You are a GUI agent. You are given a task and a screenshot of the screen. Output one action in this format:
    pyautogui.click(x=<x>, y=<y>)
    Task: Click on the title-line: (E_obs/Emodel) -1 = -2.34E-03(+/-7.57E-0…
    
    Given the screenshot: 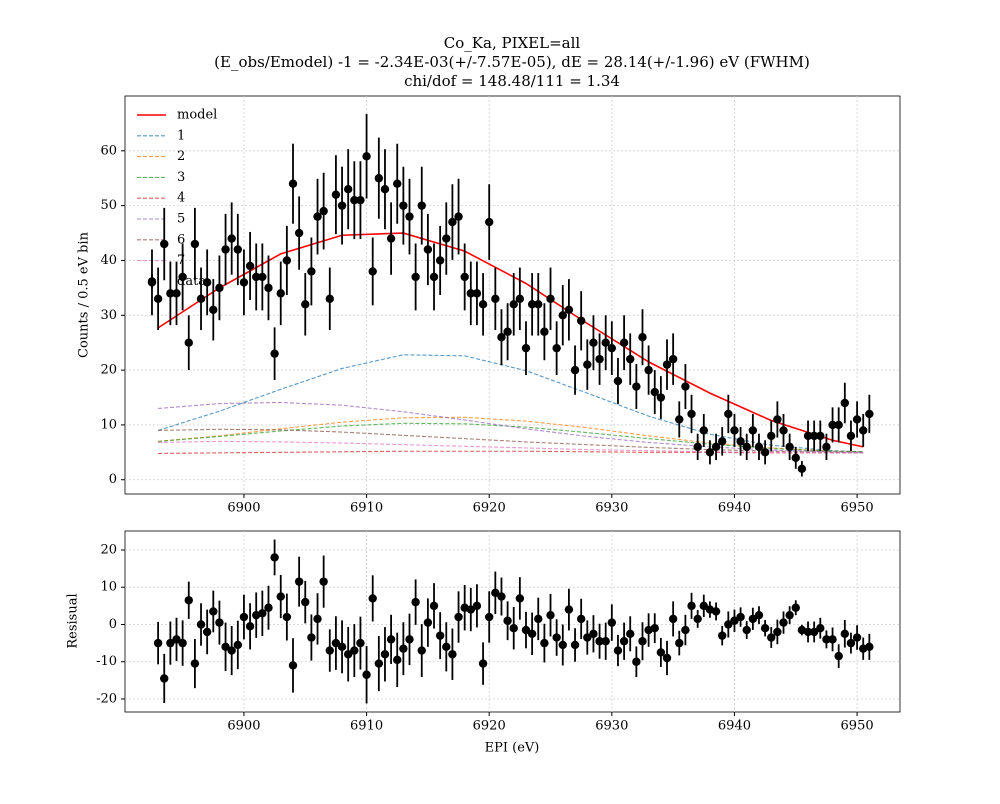 What is the action you would take?
    pyautogui.click(x=512, y=62)
    